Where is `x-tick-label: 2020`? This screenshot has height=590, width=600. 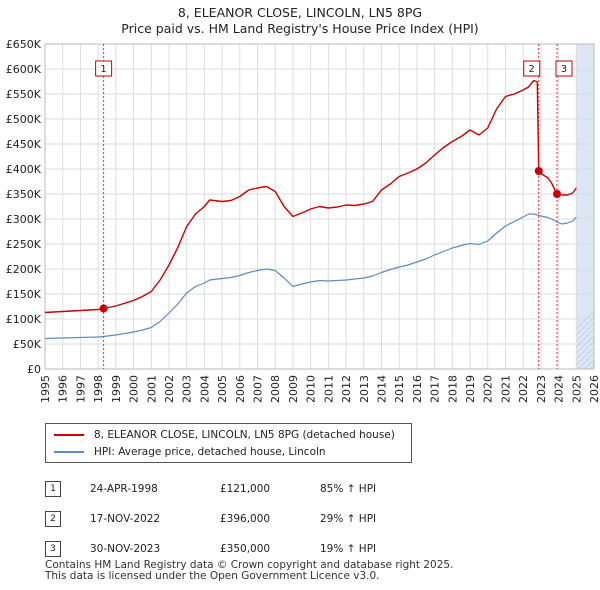
x-tick-label: 2020 is located at coordinates (488, 389).